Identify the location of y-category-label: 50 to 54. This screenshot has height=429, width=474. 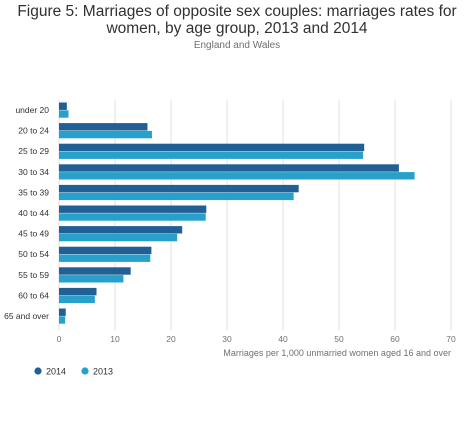
(33, 254).